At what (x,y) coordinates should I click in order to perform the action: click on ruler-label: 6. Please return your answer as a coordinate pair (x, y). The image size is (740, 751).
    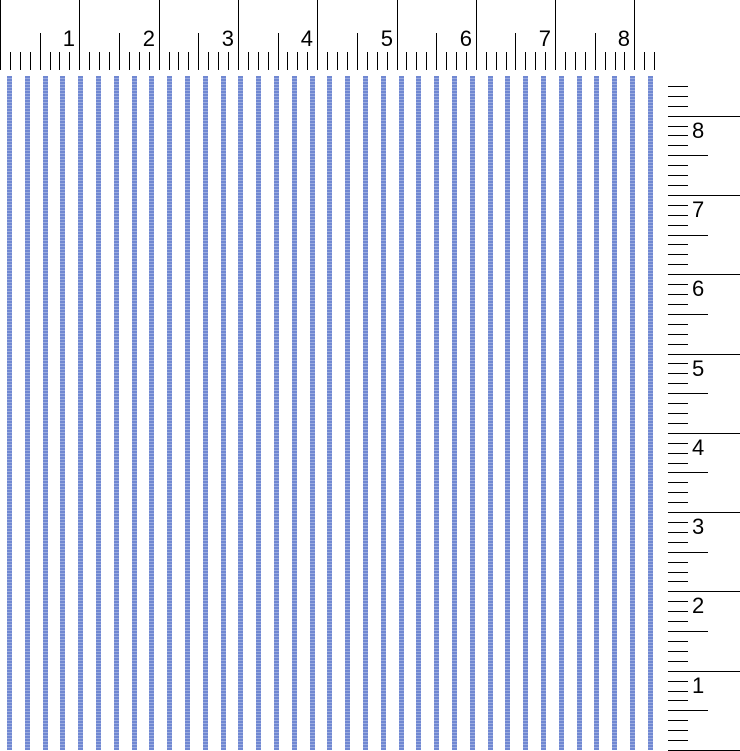
    Looking at the image, I should click on (465, 38).